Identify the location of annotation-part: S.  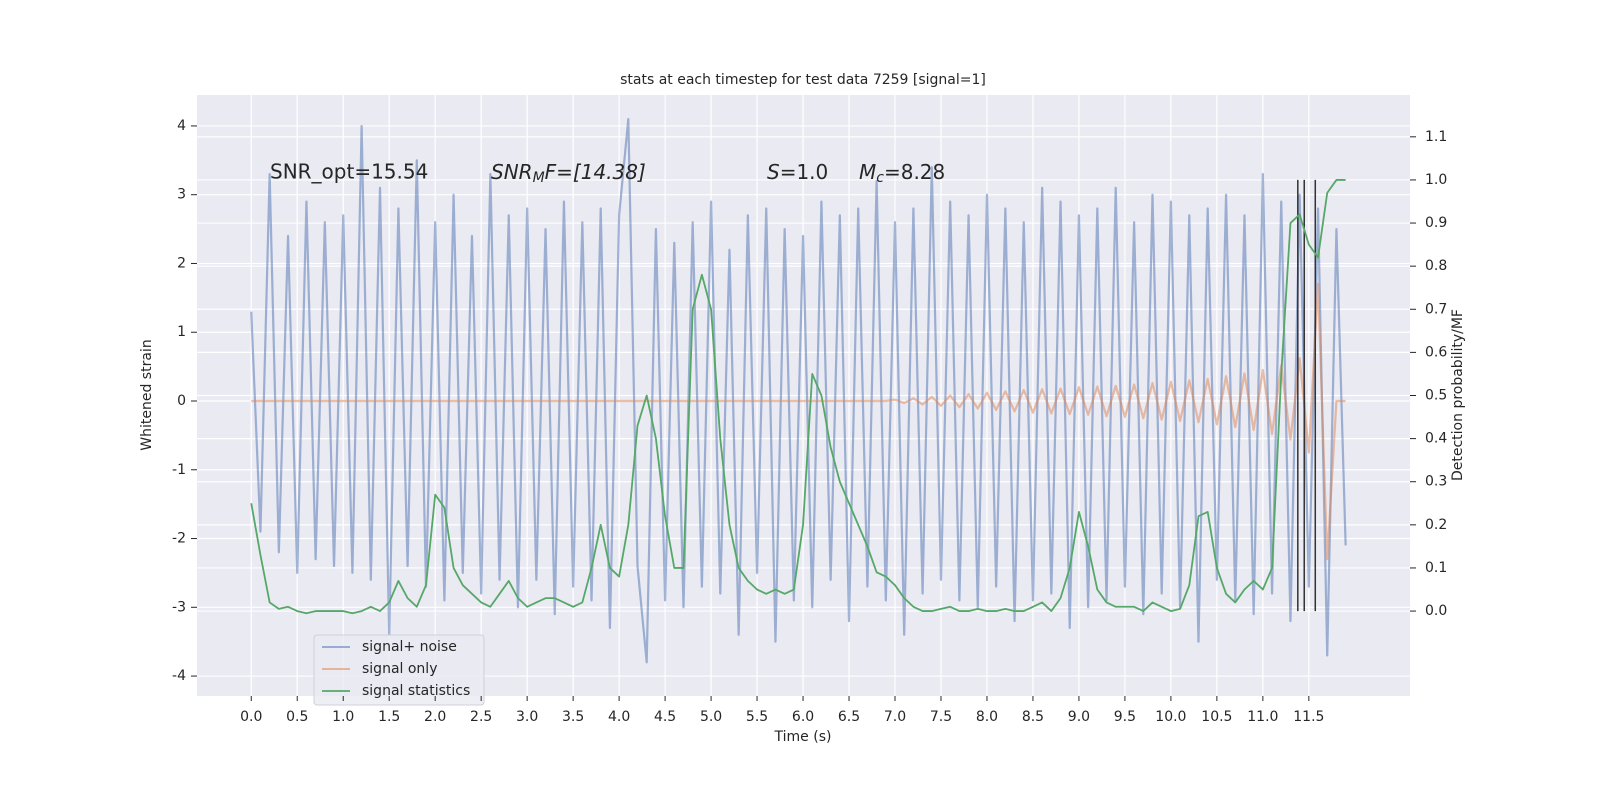
(773, 172).